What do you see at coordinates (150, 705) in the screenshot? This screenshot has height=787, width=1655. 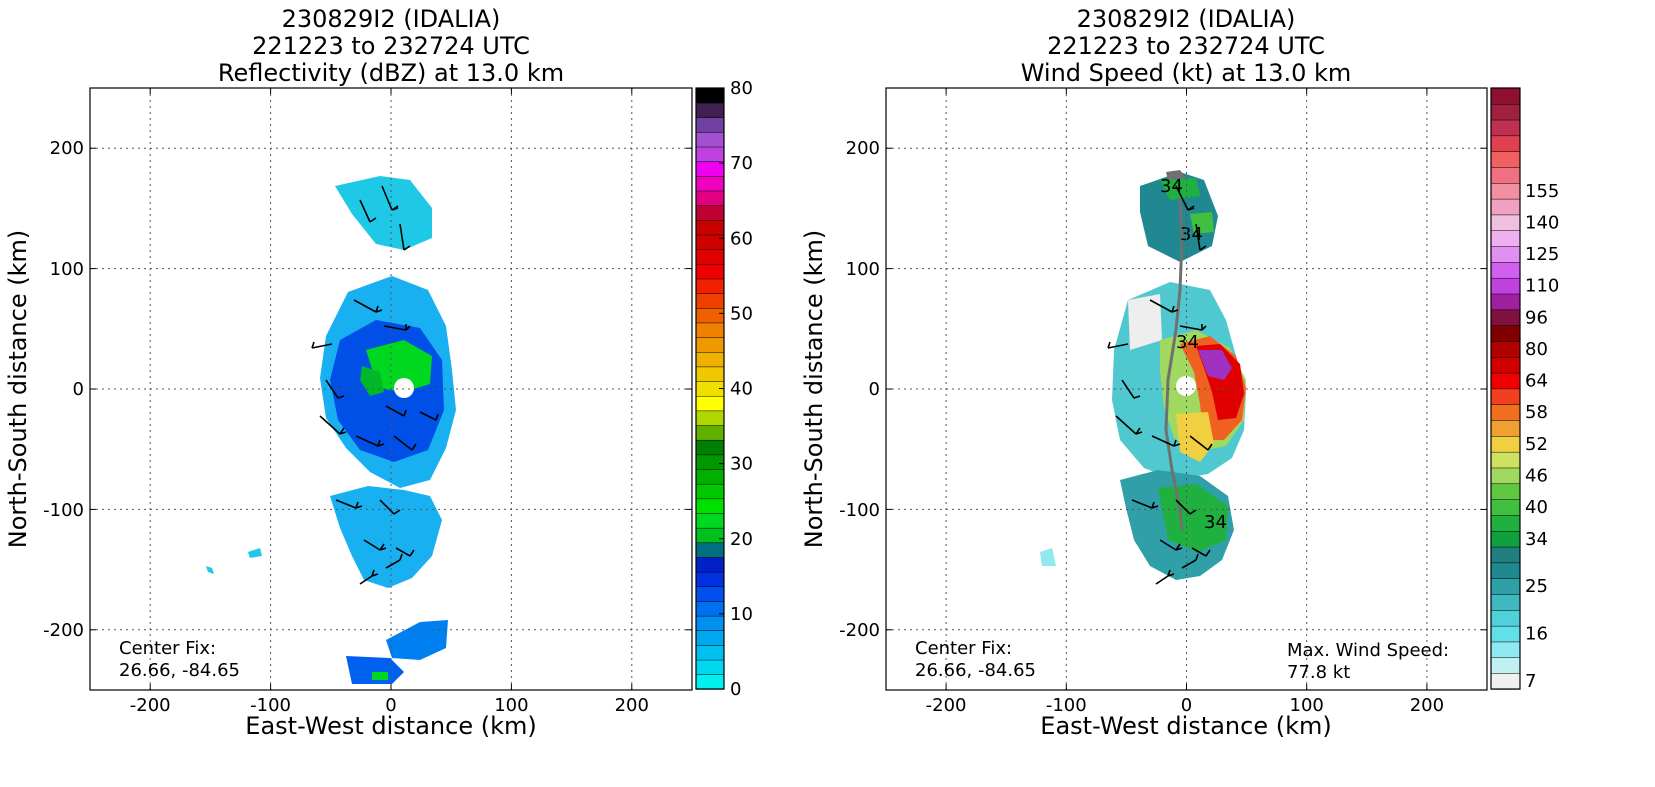 I see `reflectivity-x-tick-label: -200` at bounding box center [150, 705].